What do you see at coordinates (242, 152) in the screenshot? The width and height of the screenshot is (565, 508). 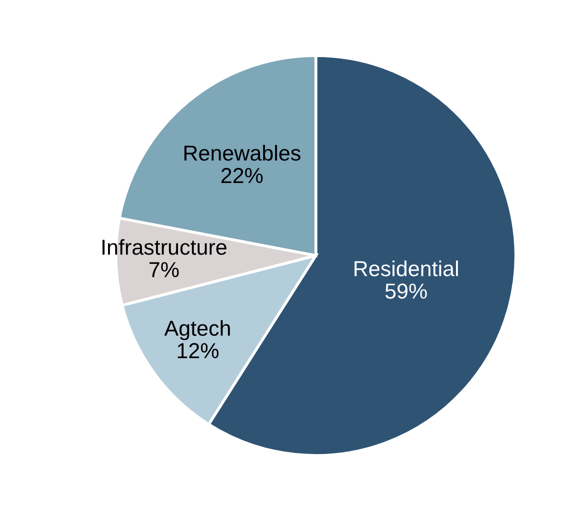 I see `slice-label: Renewables` at bounding box center [242, 152].